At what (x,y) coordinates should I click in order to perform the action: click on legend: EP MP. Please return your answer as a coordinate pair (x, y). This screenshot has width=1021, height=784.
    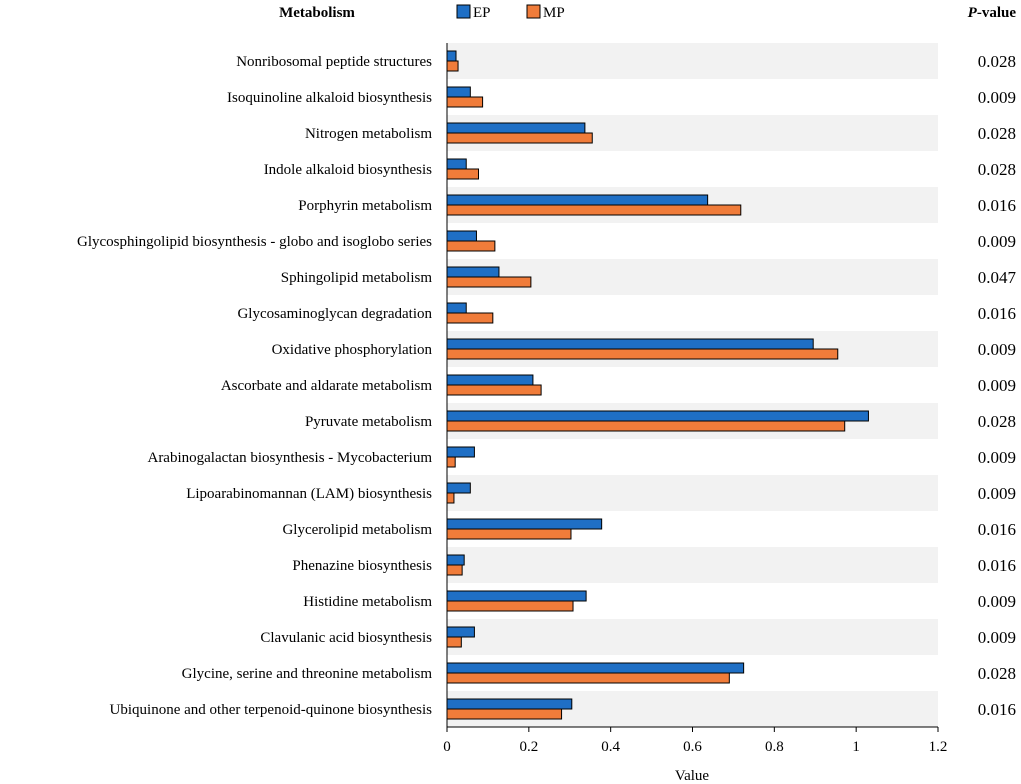
    Looking at the image, I should click on (510, 12).